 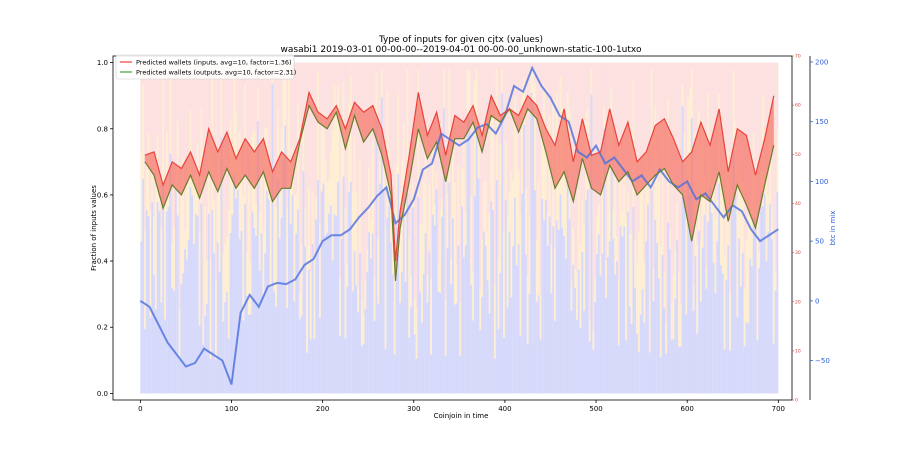 I want to click on x-axis-ticks: 0 100 200 300 400 500 600 700, so click(x=461, y=406).